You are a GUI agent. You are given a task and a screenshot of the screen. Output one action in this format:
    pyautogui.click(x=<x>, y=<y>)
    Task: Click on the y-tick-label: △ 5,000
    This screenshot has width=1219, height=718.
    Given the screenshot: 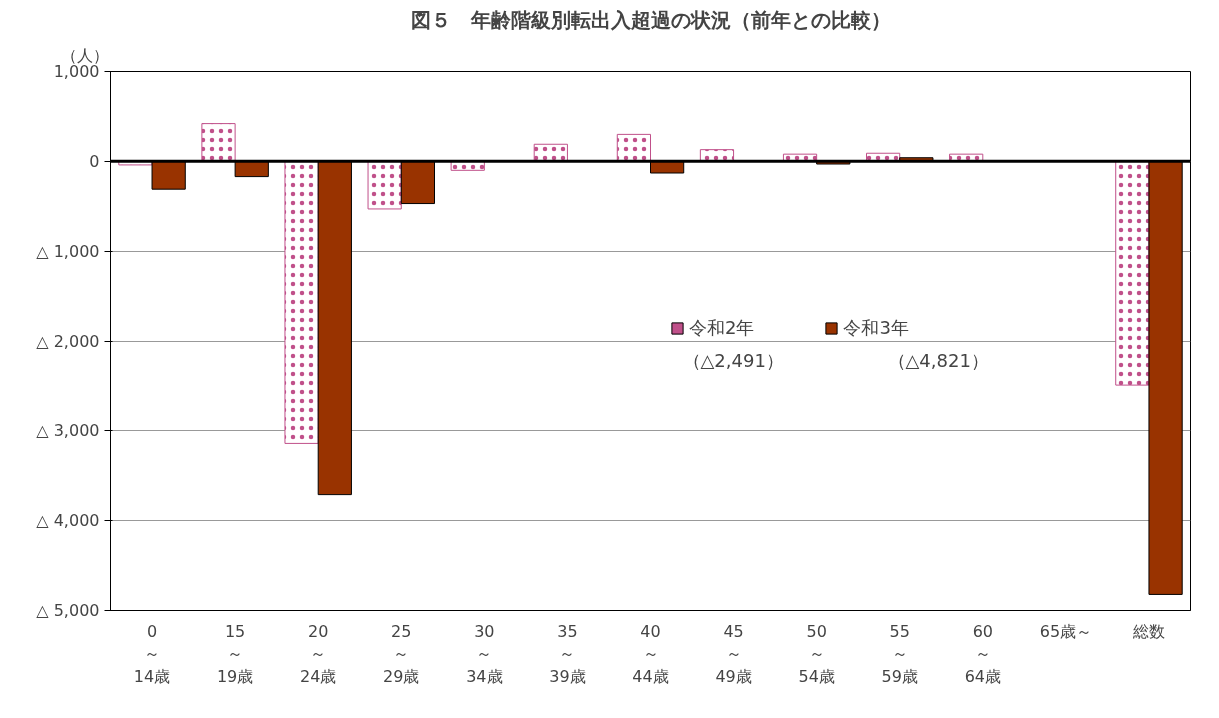 What is the action you would take?
    pyautogui.click(x=68, y=610)
    